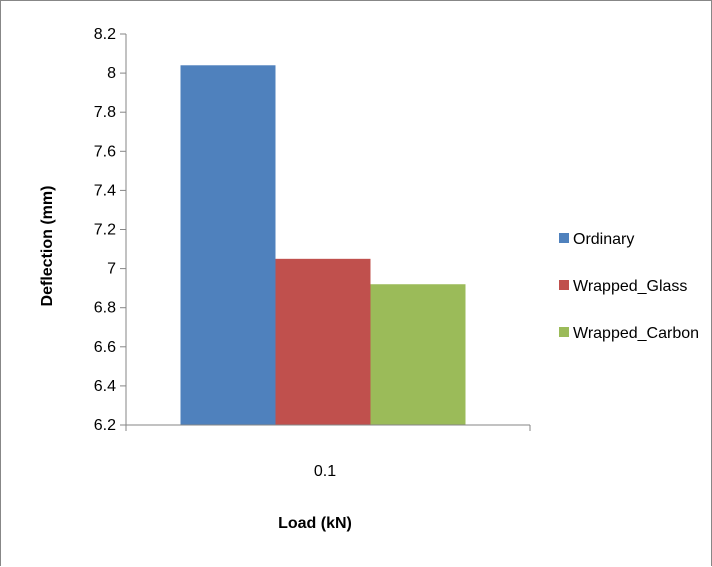 This screenshot has height=567, width=712. I want to click on y-axis: 6.2 6.4 6.6 6.8 7 7.2 7.4 7.6 7.8 8 8.2, so click(110, 230).